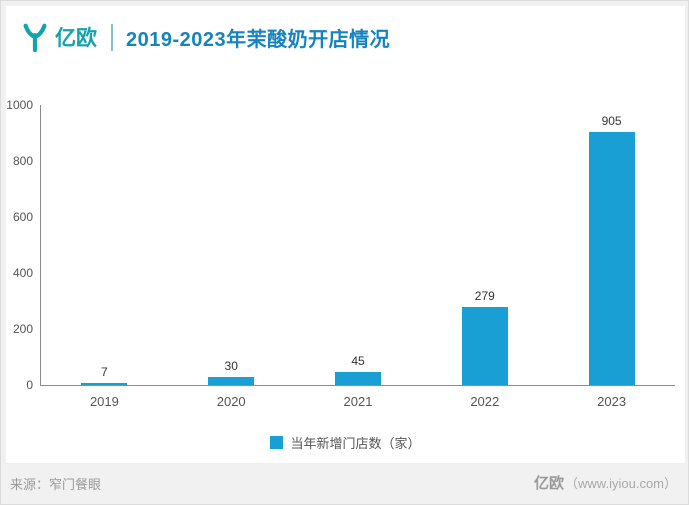 The height and width of the screenshot is (505, 689). I want to click on value-label: 905, so click(611, 121).